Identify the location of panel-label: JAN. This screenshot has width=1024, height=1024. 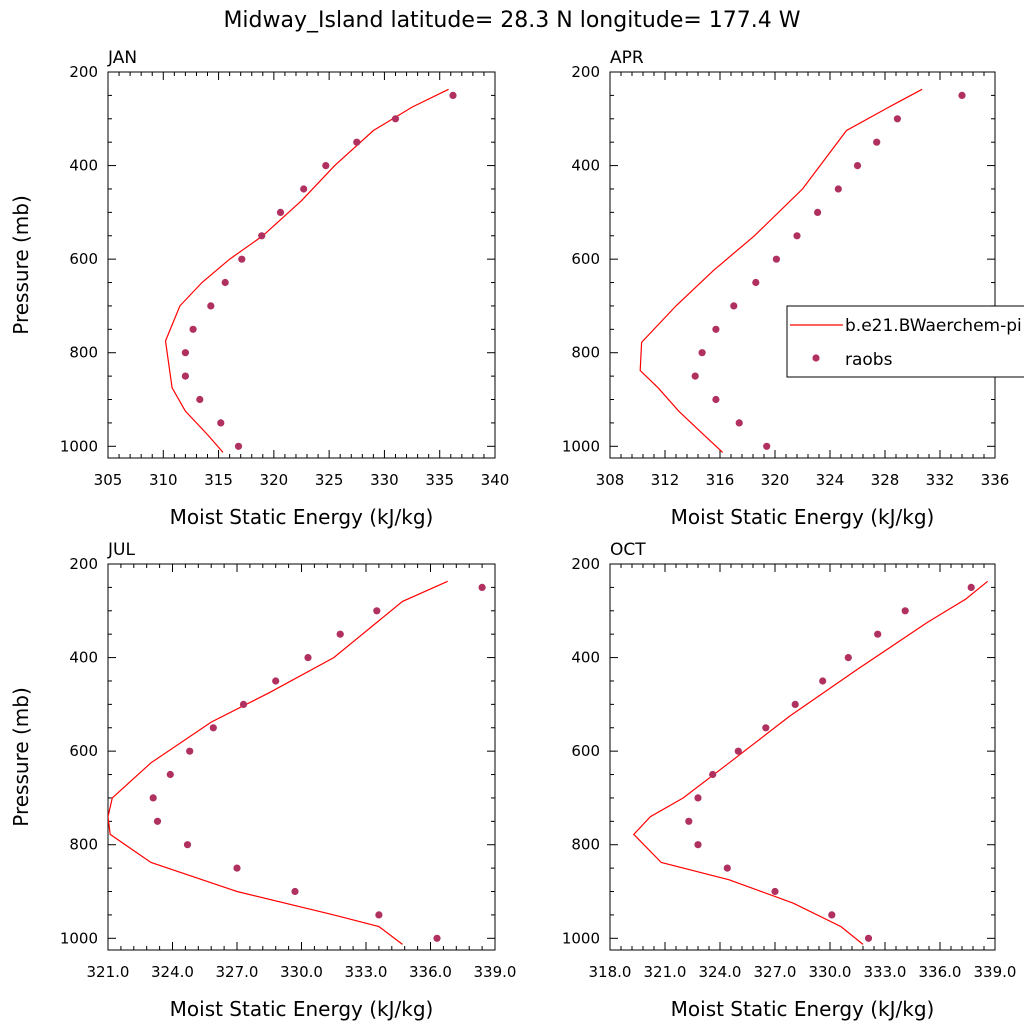
(122, 58).